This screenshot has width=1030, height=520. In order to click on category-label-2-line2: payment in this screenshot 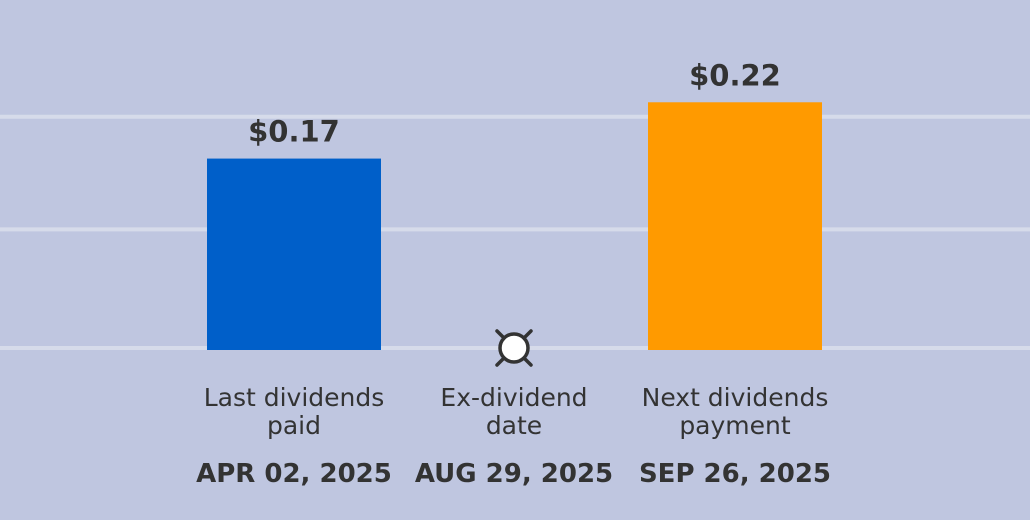, I will do `click(735, 425)`.